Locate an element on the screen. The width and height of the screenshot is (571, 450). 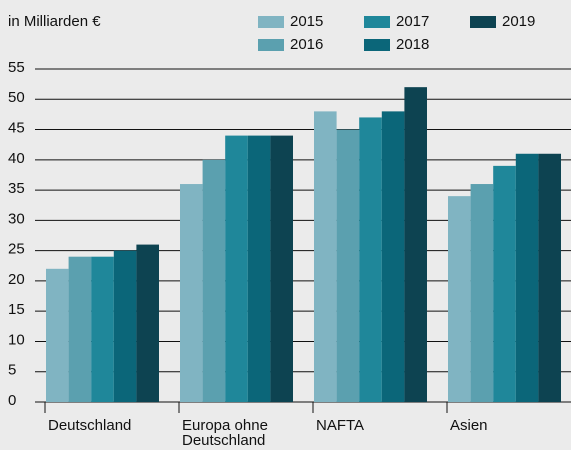
legend-label: 2015 is located at coordinates (306, 21).